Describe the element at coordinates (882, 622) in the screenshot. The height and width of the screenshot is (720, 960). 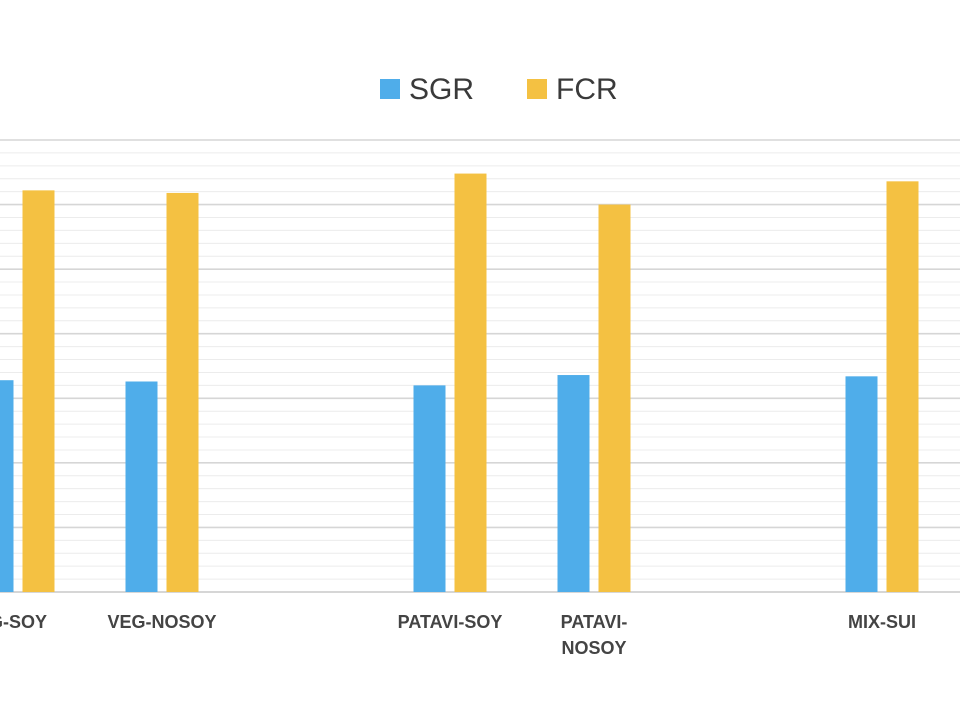
I see `category-label: MIX-SUI` at that location.